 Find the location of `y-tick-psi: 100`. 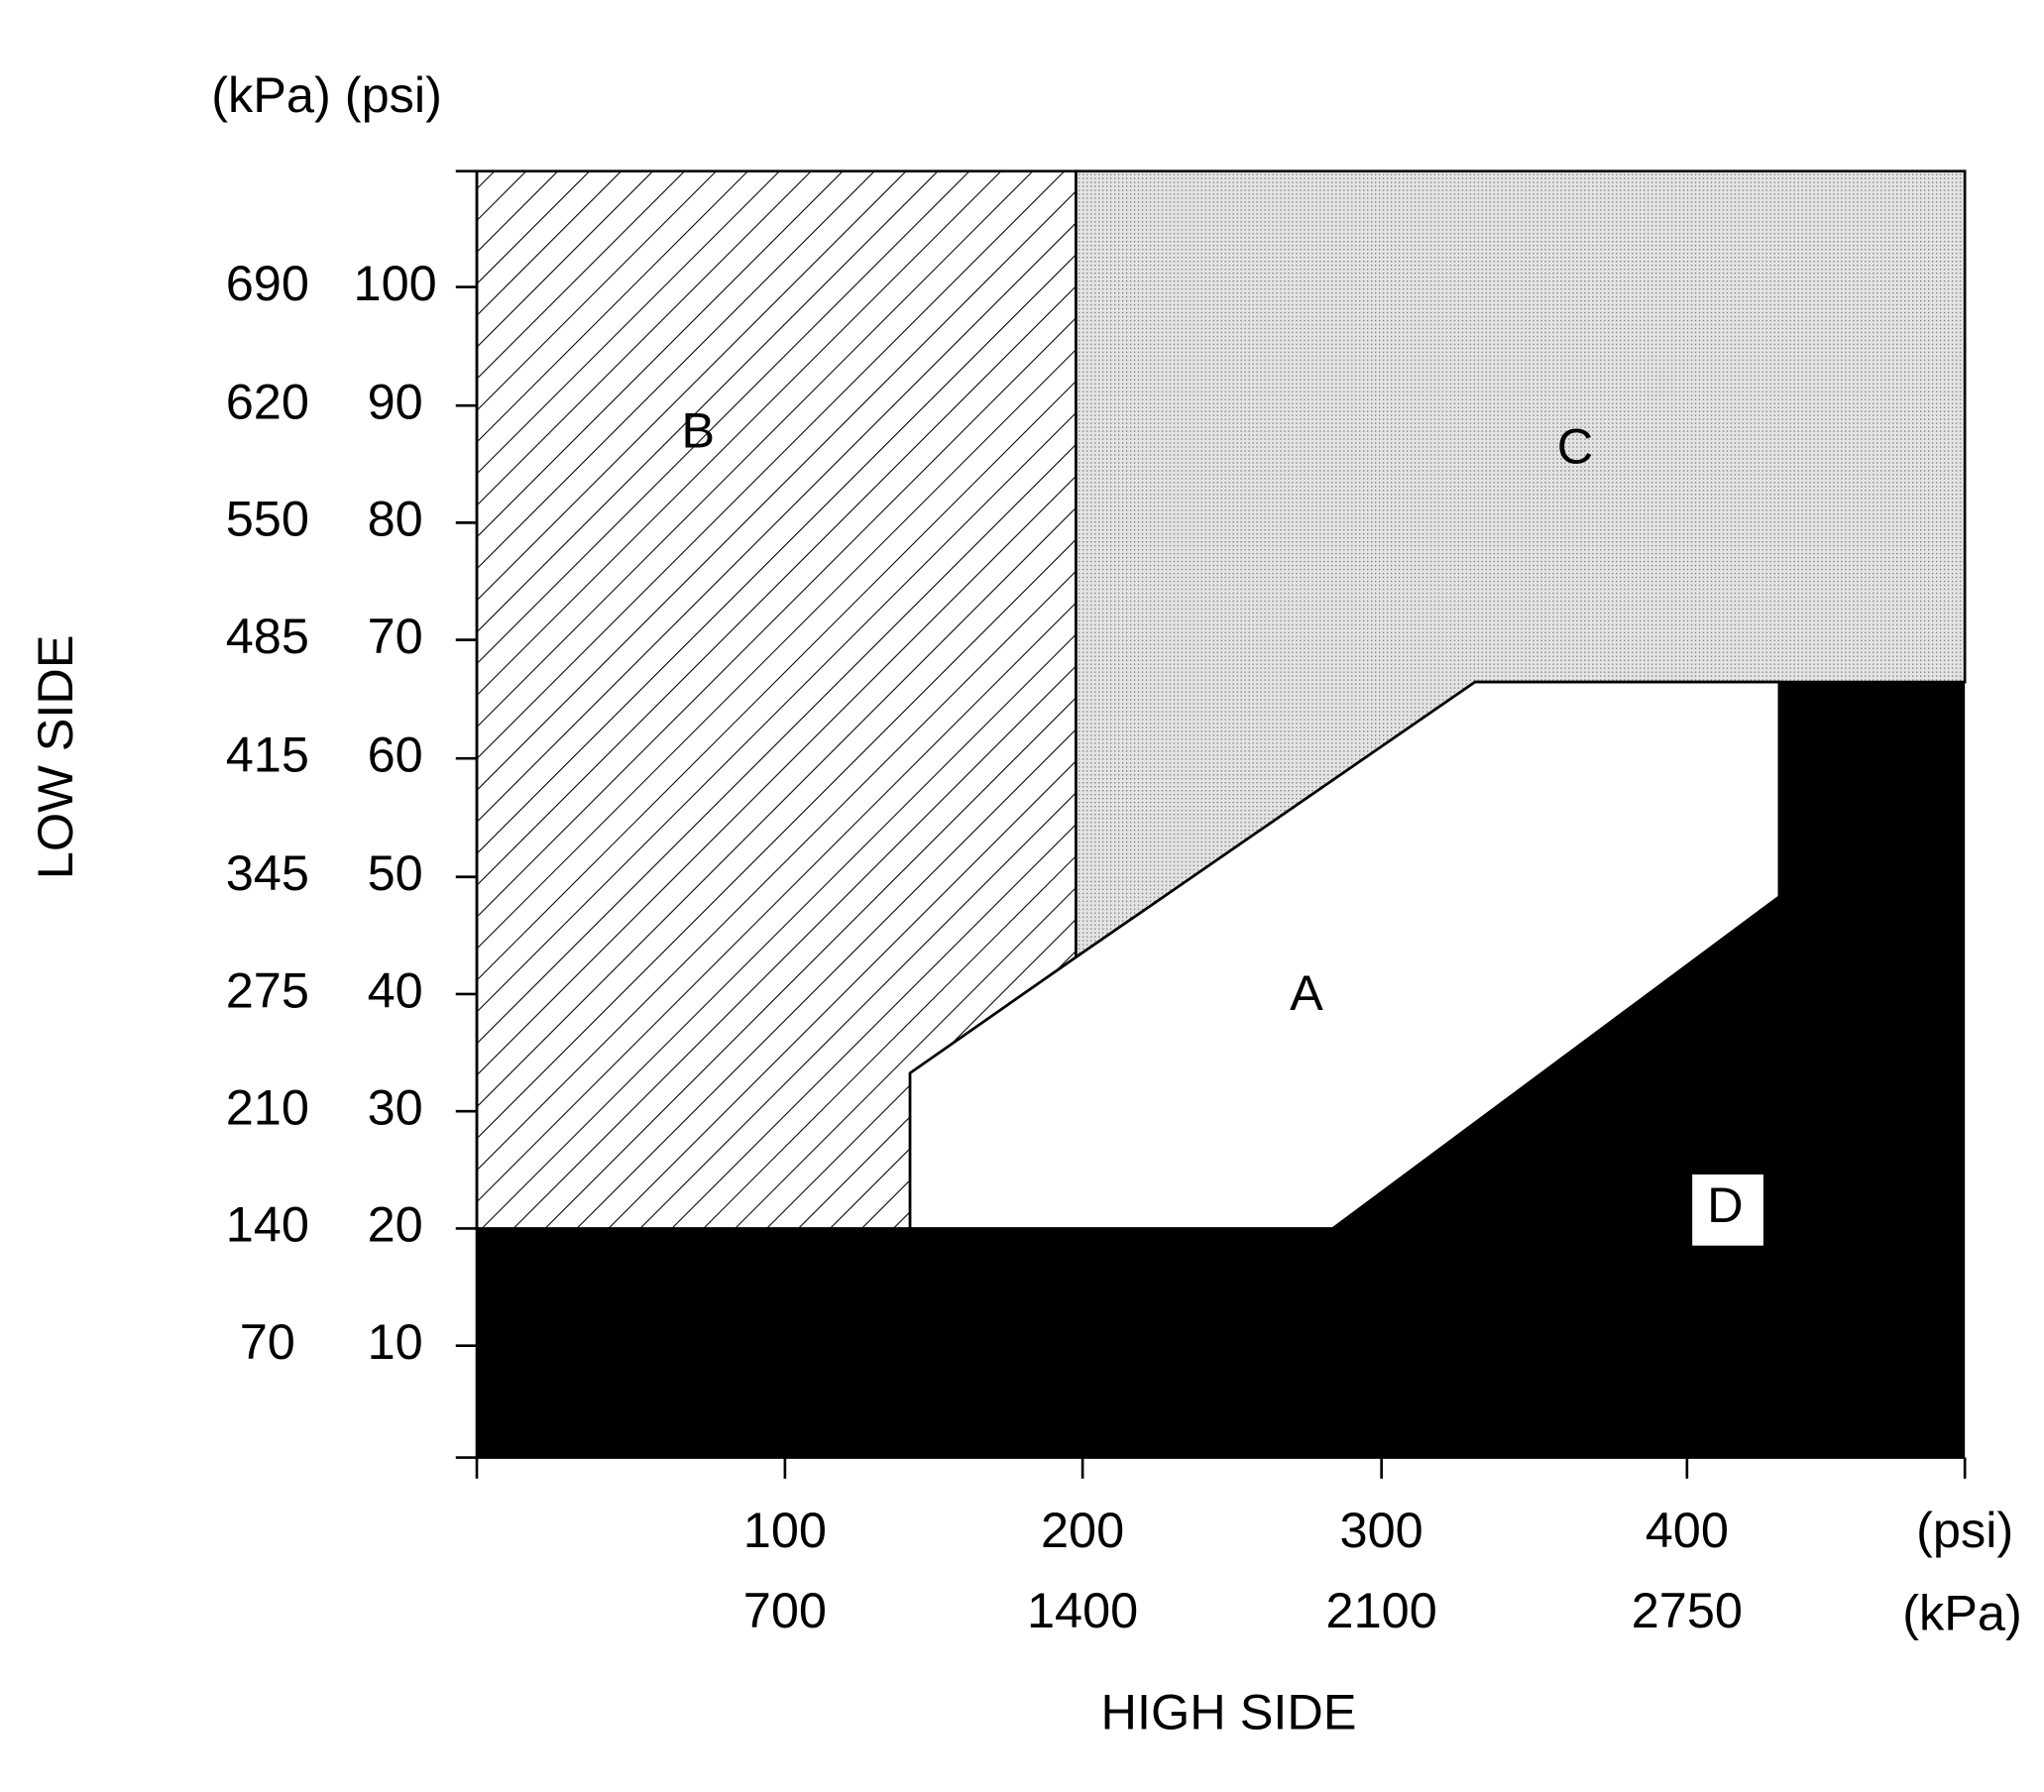

y-tick-psi: 100 is located at coordinates (395, 283).